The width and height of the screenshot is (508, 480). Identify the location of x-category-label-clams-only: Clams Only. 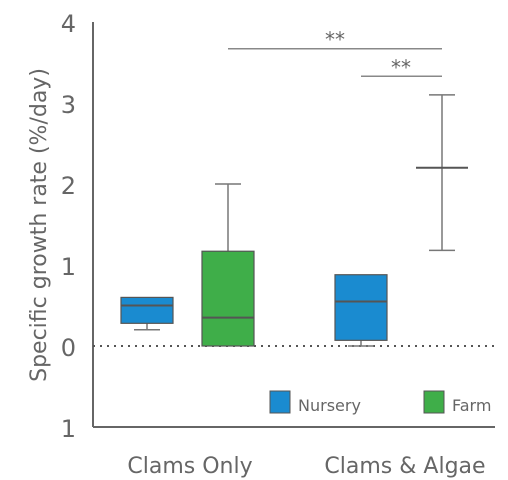
(189, 466).